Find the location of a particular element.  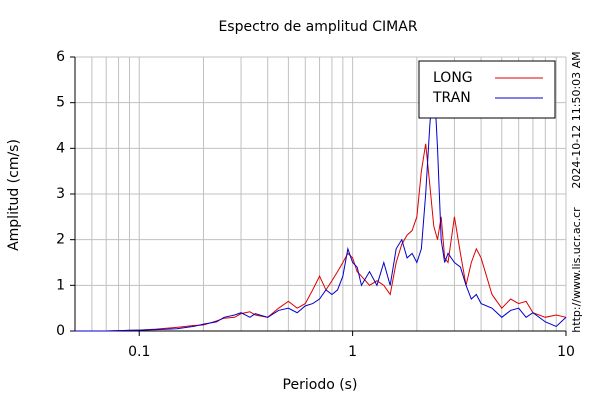

timestamp: 2024-10-12 11:50:03 AM is located at coordinates (576, 119).